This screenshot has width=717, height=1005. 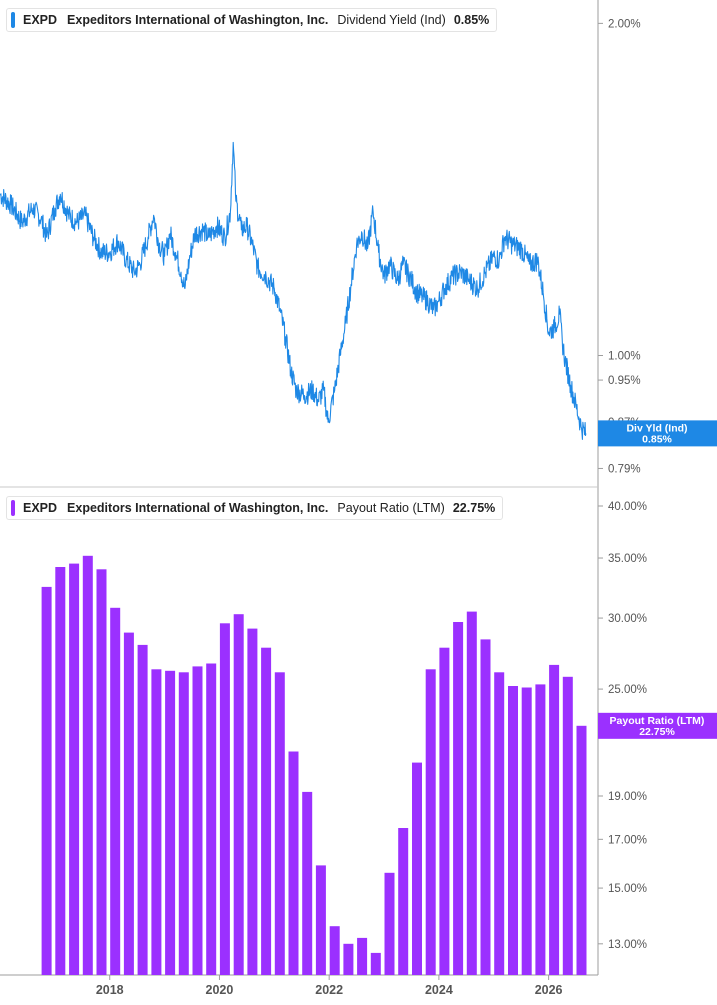 I want to click on payout-y-tick-label: 35.00%, so click(x=627, y=559).